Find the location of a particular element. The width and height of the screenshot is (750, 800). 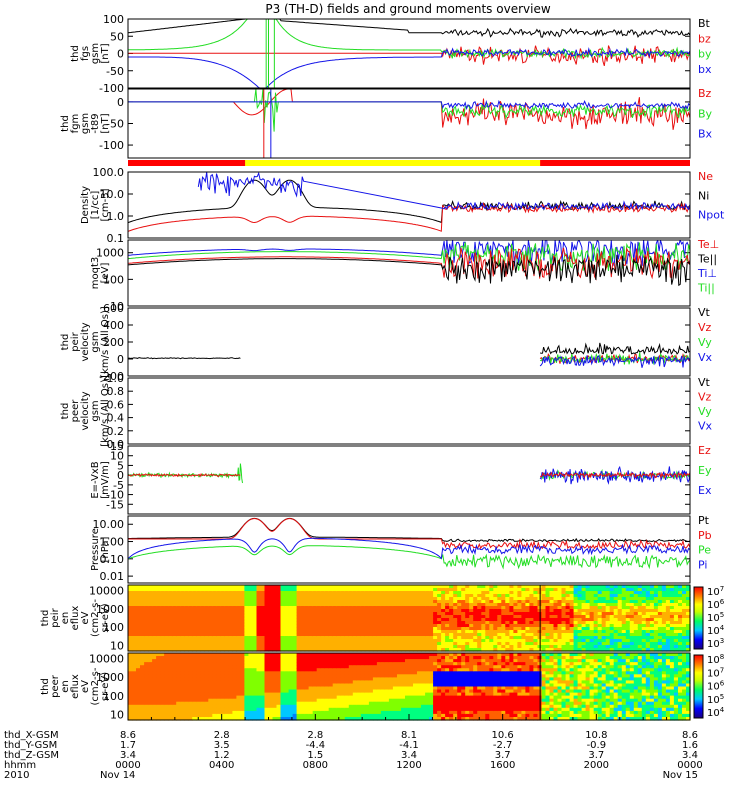

x-tick-label: 1.2 is located at coordinates (222, 755).